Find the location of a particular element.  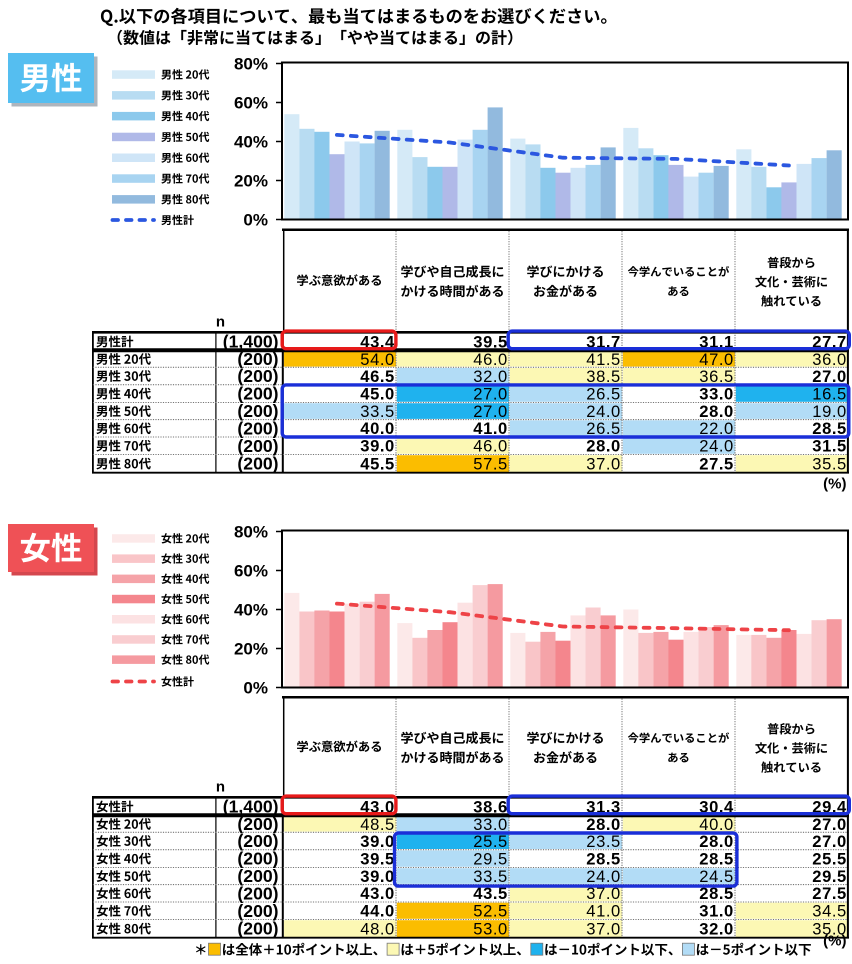

svg-text: 31.0 is located at coordinates (716, 911).